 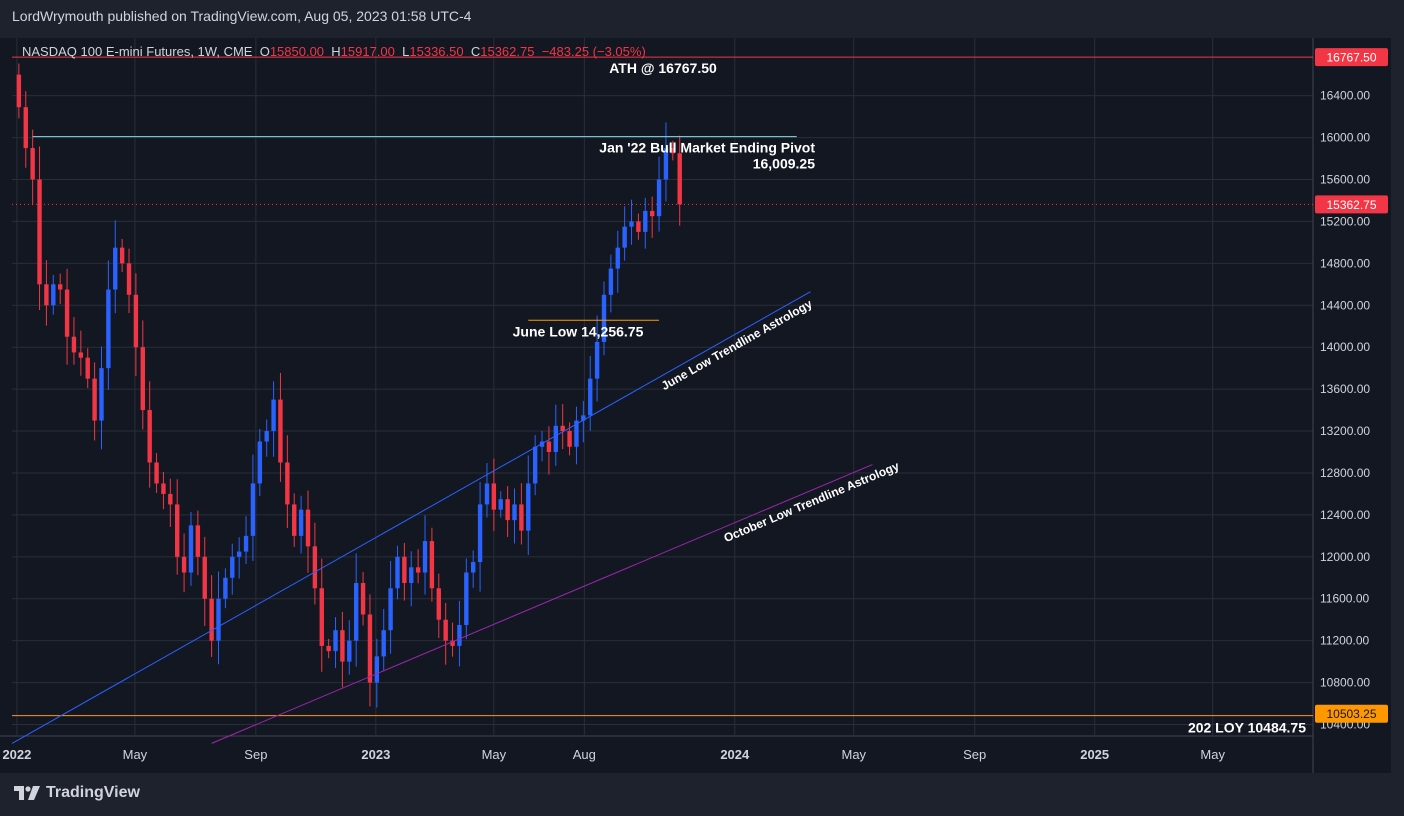 I want to click on last-price-badge-text: 15362.75, so click(x=1351, y=205).